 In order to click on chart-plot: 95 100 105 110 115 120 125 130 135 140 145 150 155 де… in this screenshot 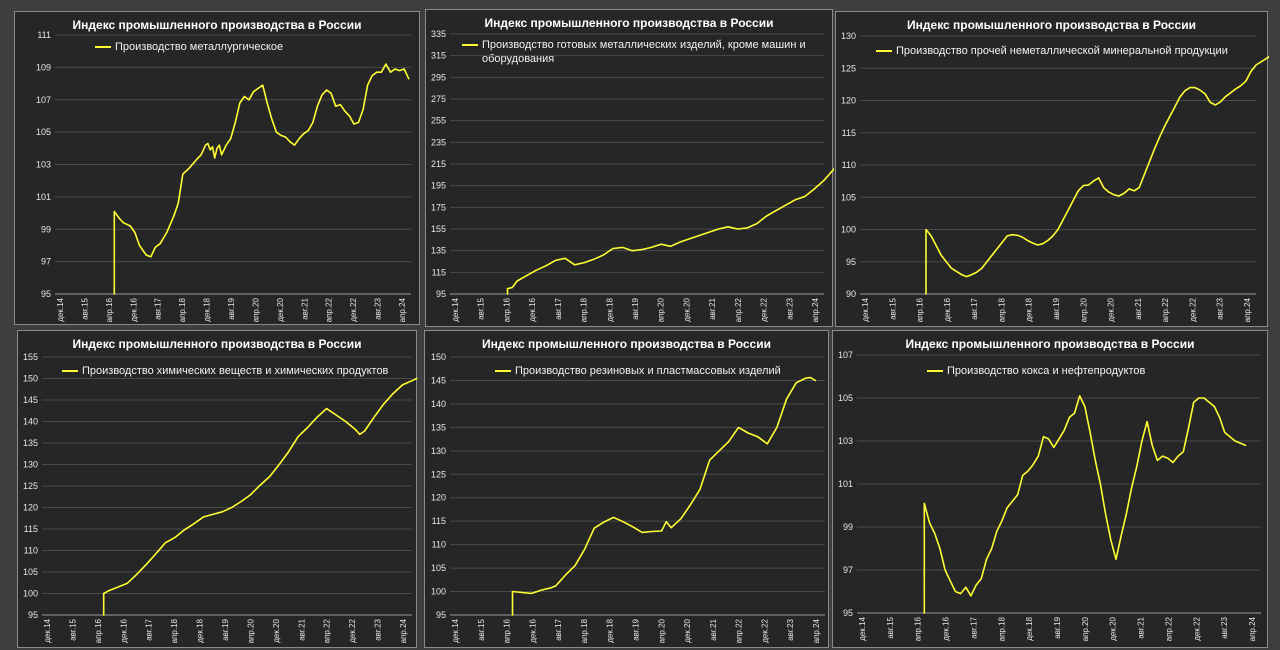, I will do `click(220, 497)`.